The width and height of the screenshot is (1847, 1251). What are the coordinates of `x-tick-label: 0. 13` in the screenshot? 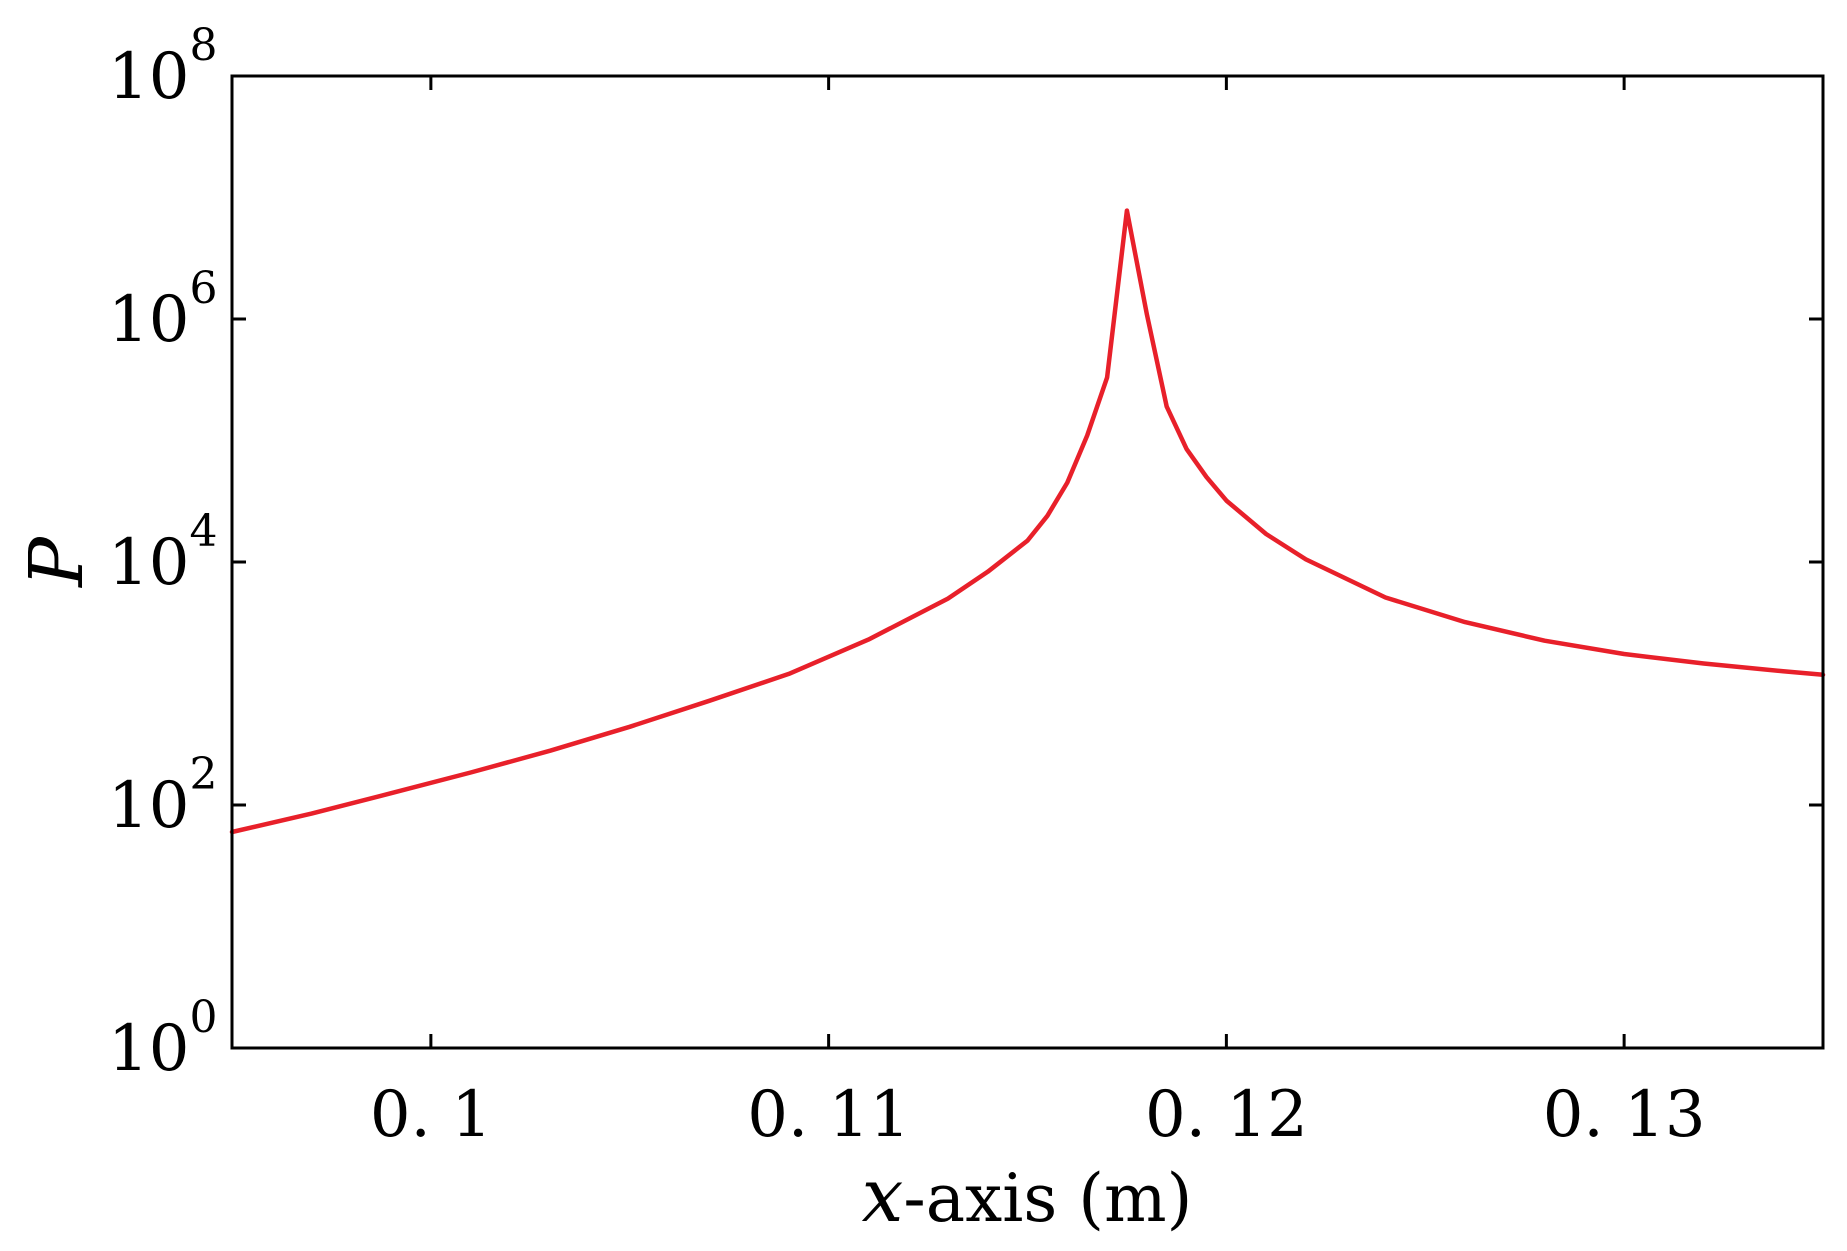 It's located at (1624, 1115).